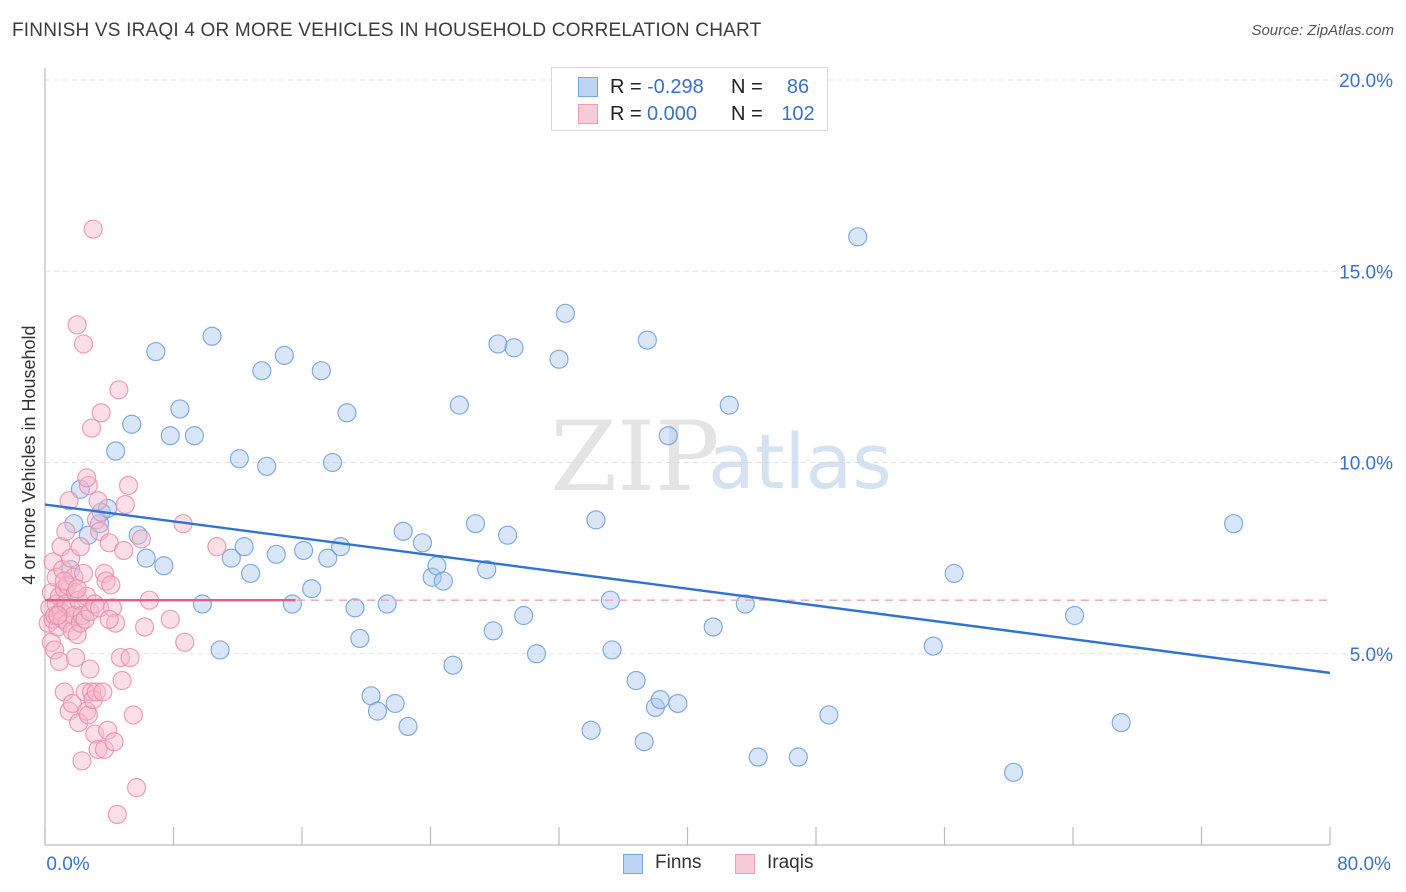 Image resolution: width=1406 pixels, height=892 pixels. What do you see at coordinates (29, 454) in the screenshot?
I see `y-axis-label: 4 or more Vehicles in Household` at bounding box center [29, 454].